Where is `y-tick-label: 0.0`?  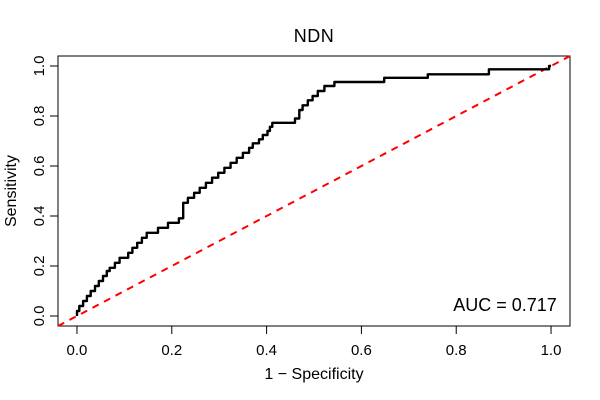 y-tick-label: 0.0 is located at coordinates (39, 316).